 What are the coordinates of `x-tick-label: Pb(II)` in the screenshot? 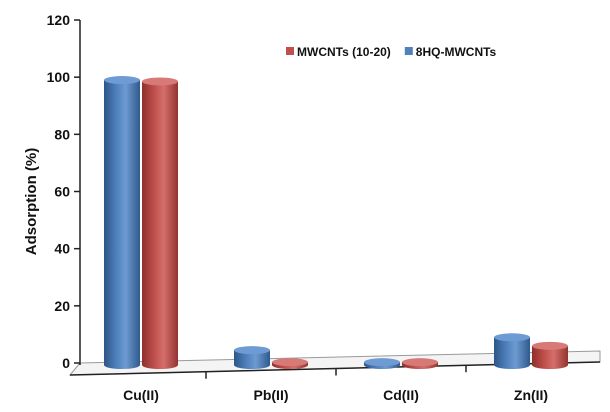 It's located at (271, 395).